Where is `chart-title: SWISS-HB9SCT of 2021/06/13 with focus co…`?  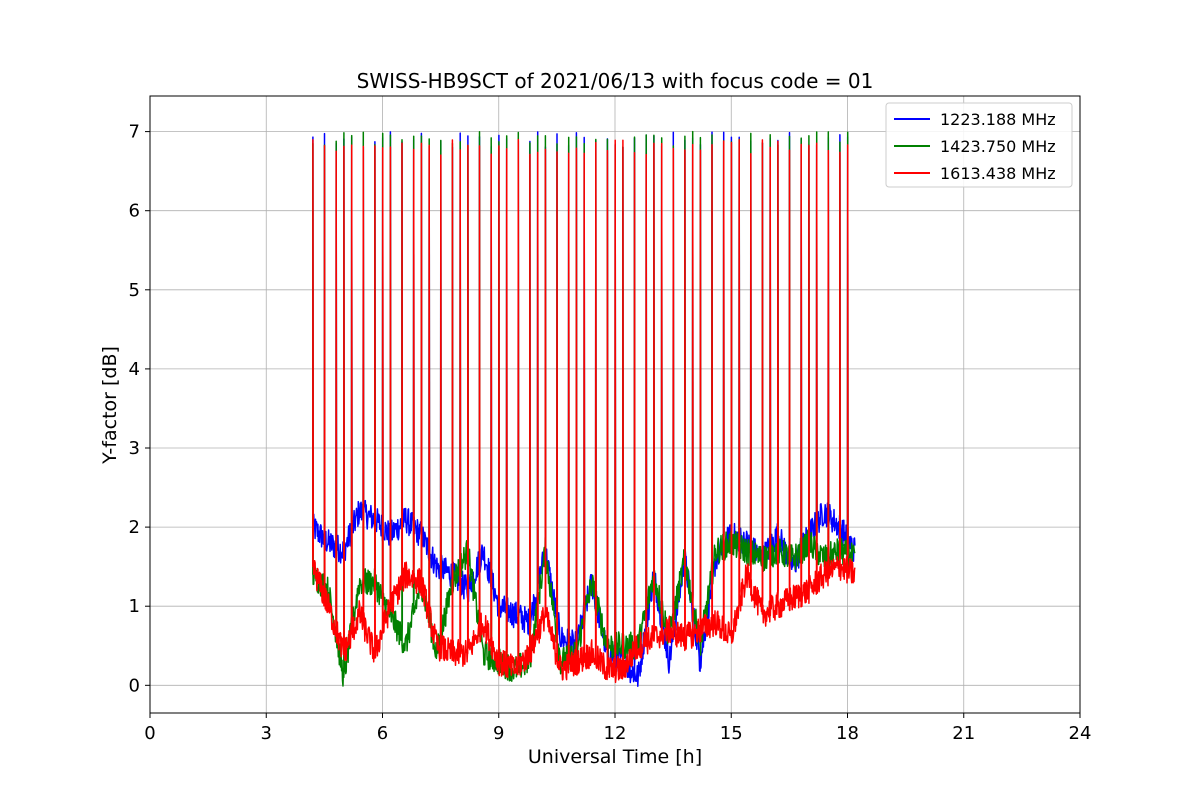
chart-title: SWISS-HB9SCT of 2021/06/13 with focus co… is located at coordinates (615, 81).